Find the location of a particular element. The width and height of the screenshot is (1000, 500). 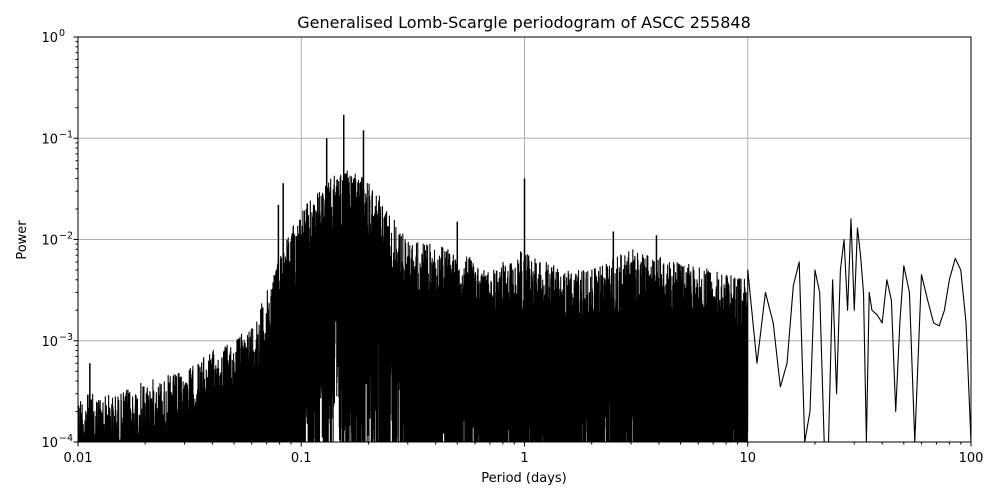

y-tick-exponent: −1 is located at coordinates (66, 134).